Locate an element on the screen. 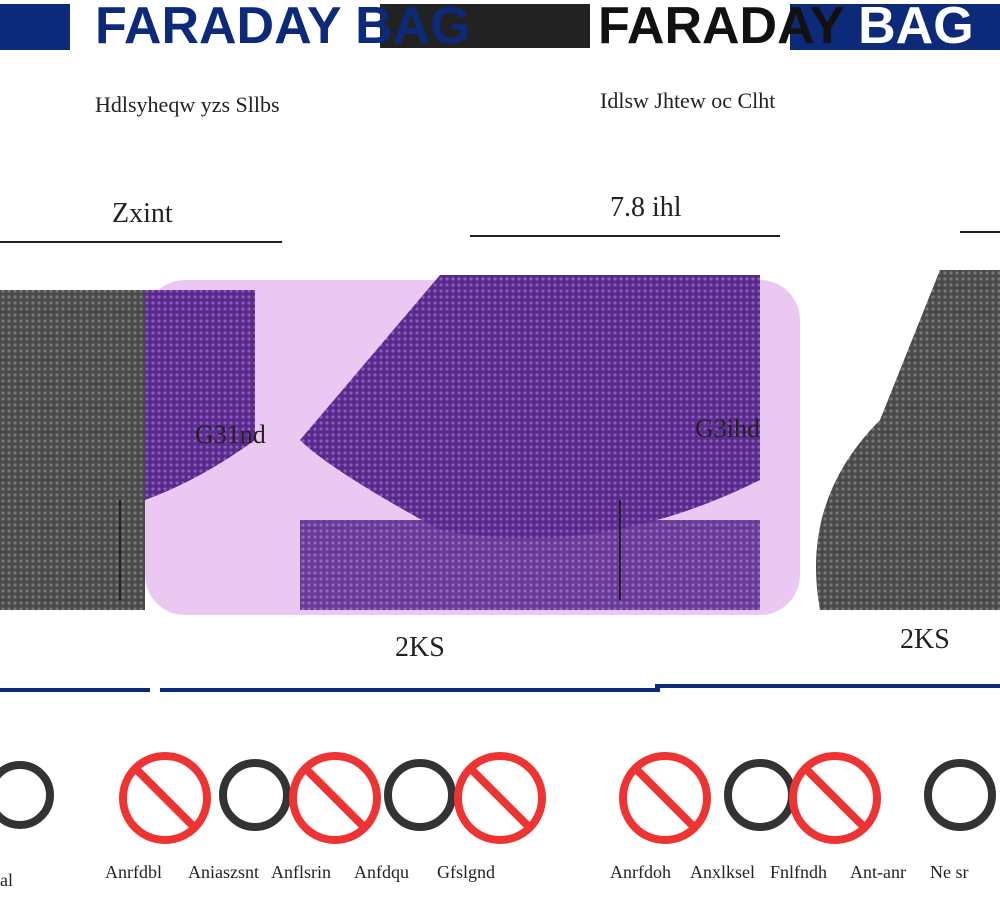  icon-label: Gfslgnd is located at coordinates (466, 872).